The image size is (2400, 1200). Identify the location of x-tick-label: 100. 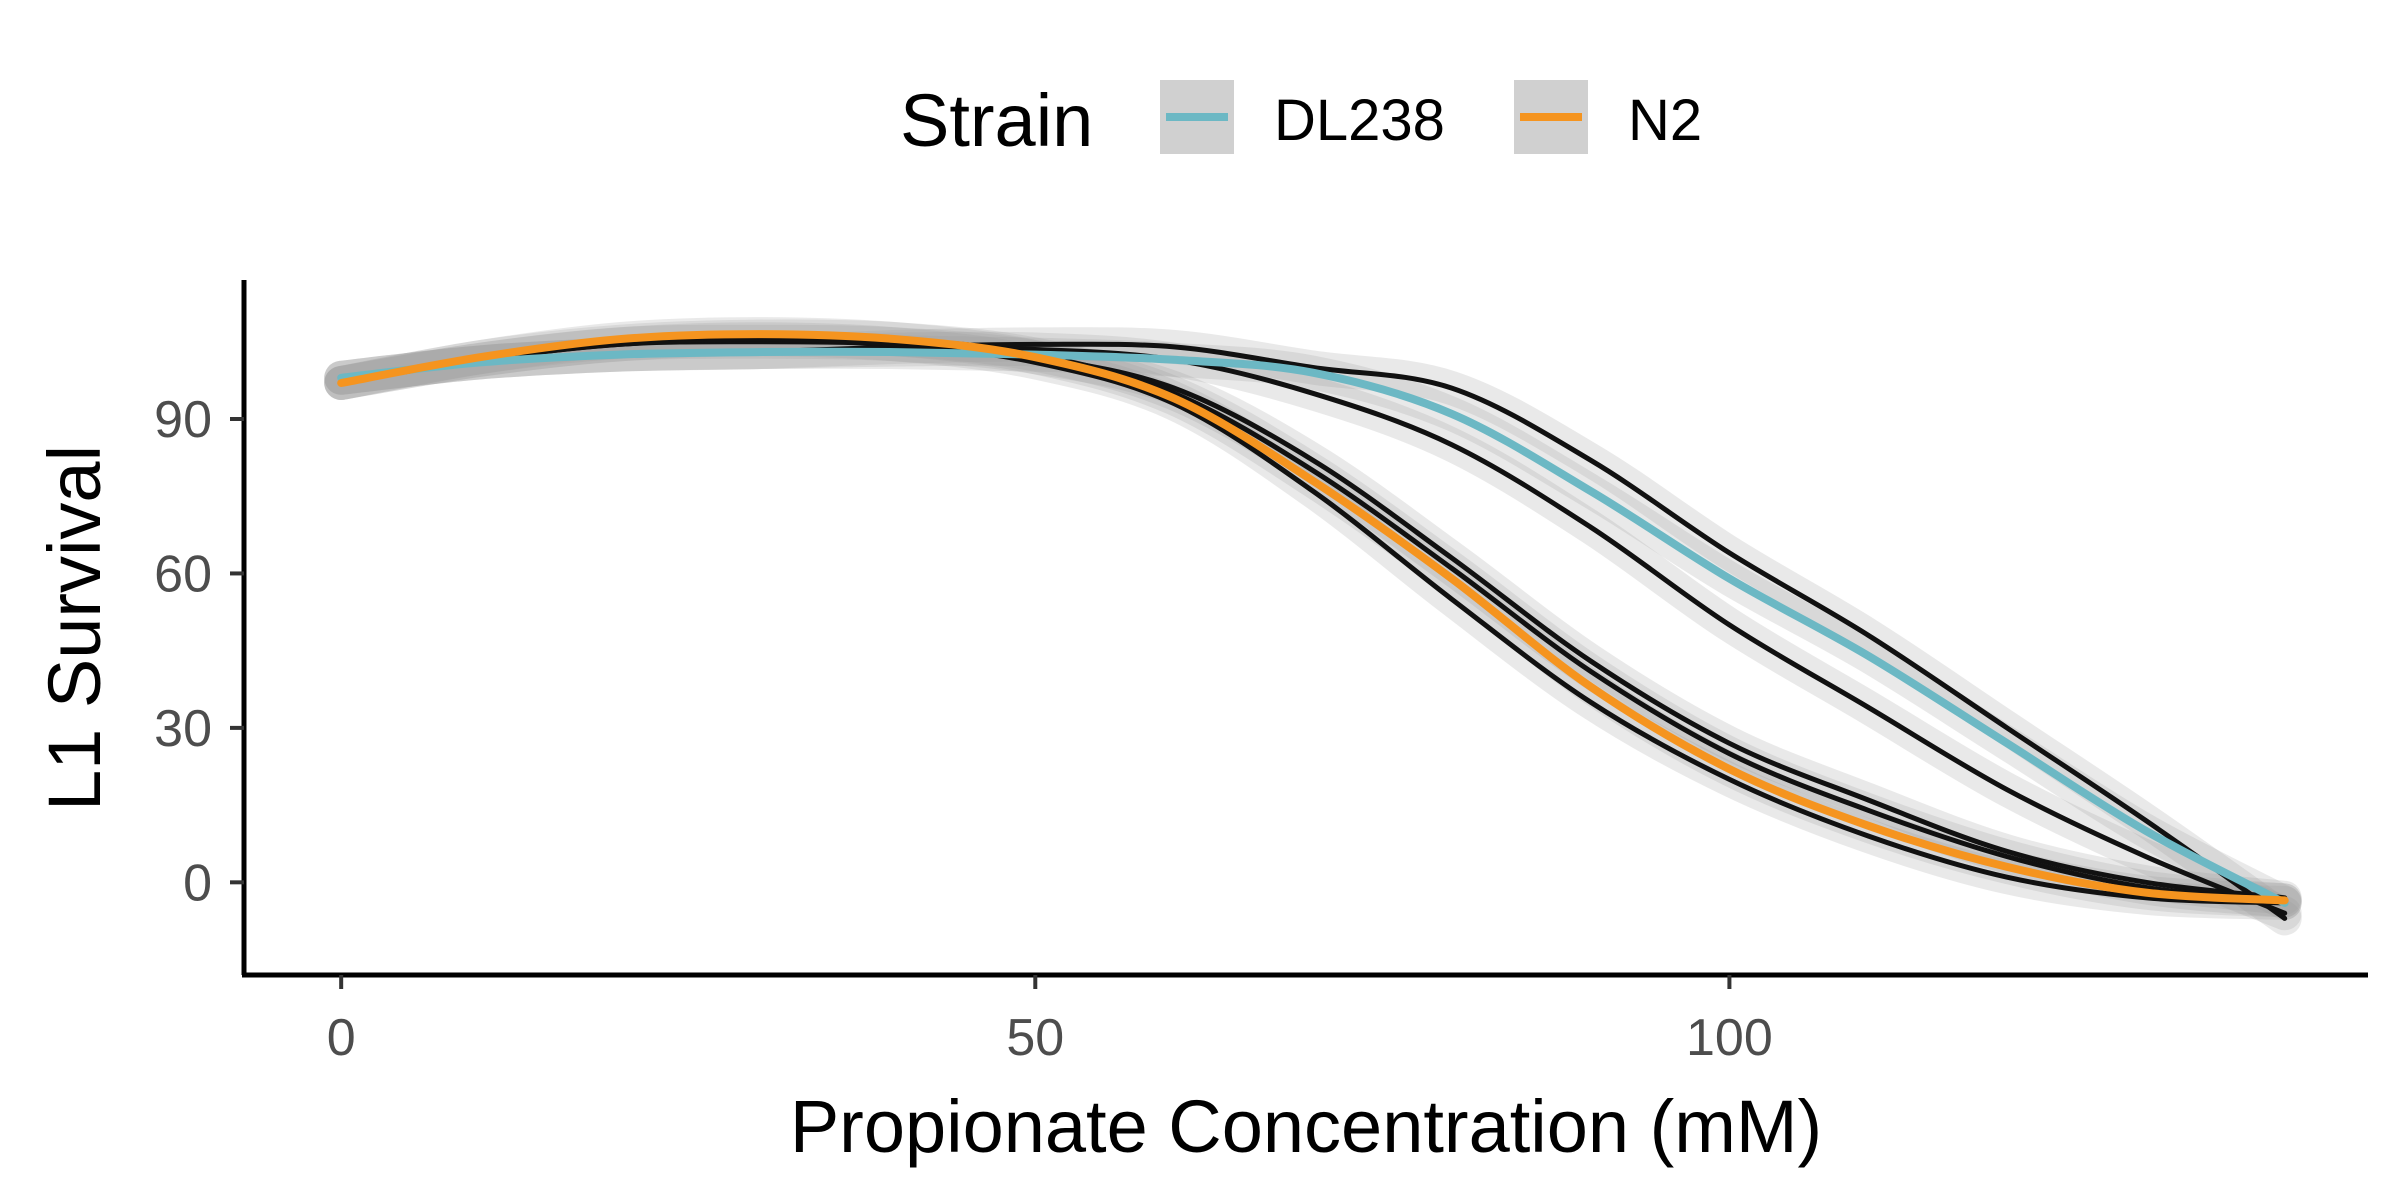
(1729, 1038).